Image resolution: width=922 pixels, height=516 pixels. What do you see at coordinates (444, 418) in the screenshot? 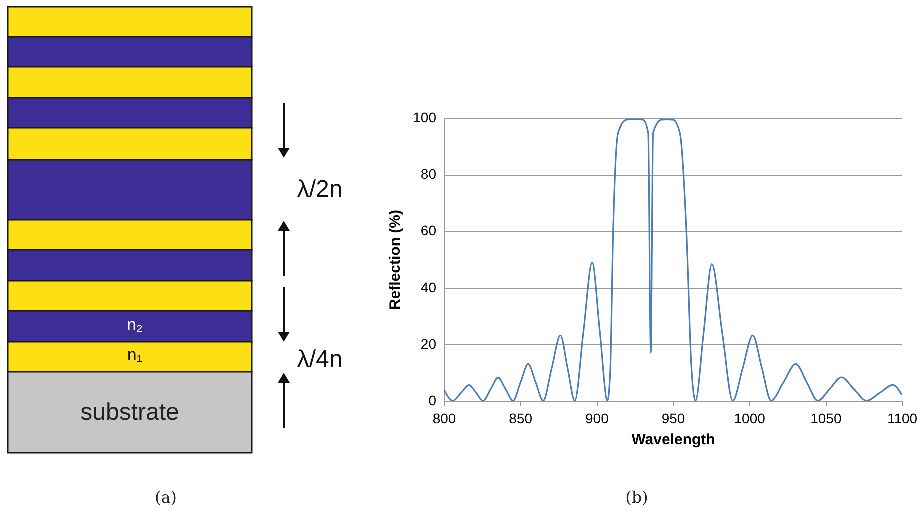
I see `x-tick-label: 800` at bounding box center [444, 418].